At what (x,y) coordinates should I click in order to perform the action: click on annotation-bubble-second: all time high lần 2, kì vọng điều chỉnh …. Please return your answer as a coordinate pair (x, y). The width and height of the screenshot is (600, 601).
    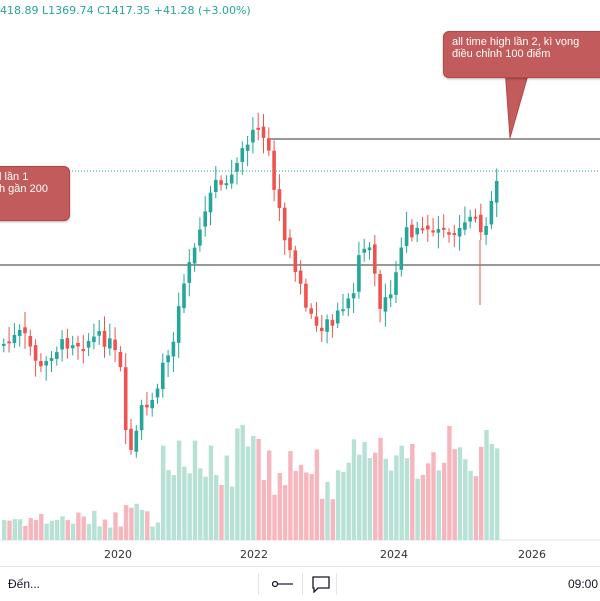
    Looking at the image, I should click on (521, 54).